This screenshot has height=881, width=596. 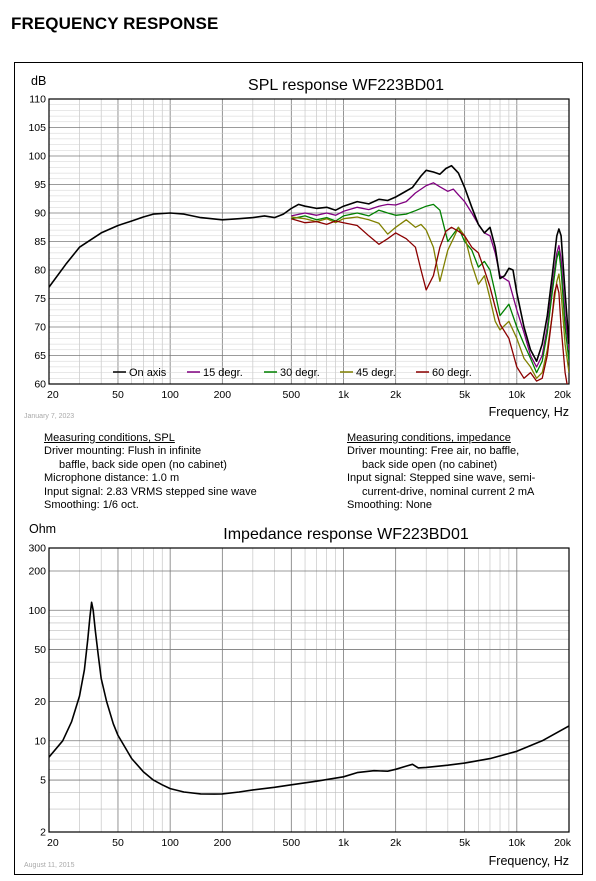 What do you see at coordinates (43, 781) in the screenshot?
I see `y-tick-label: 5` at bounding box center [43, 781].